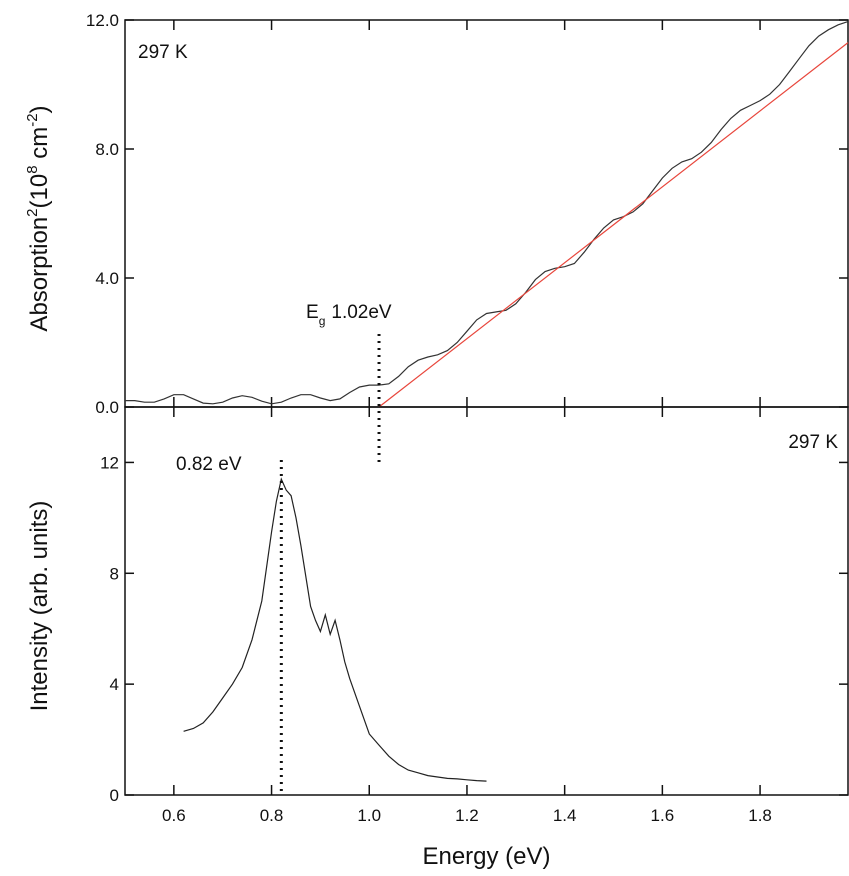 This screenshot has width=849, height=876. I want to click on y-axis-title-superscript: 8, so click(32, 169).